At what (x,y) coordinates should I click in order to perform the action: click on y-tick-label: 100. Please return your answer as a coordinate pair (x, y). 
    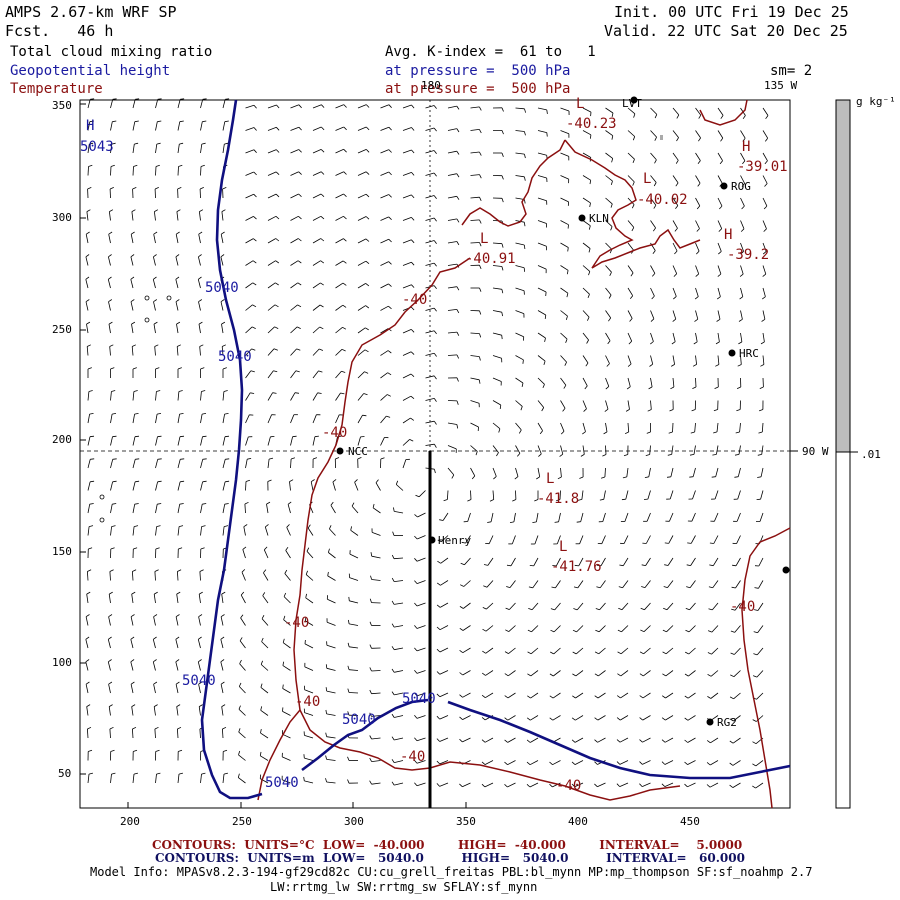
    Looking at the image, I should click on (62, 662).